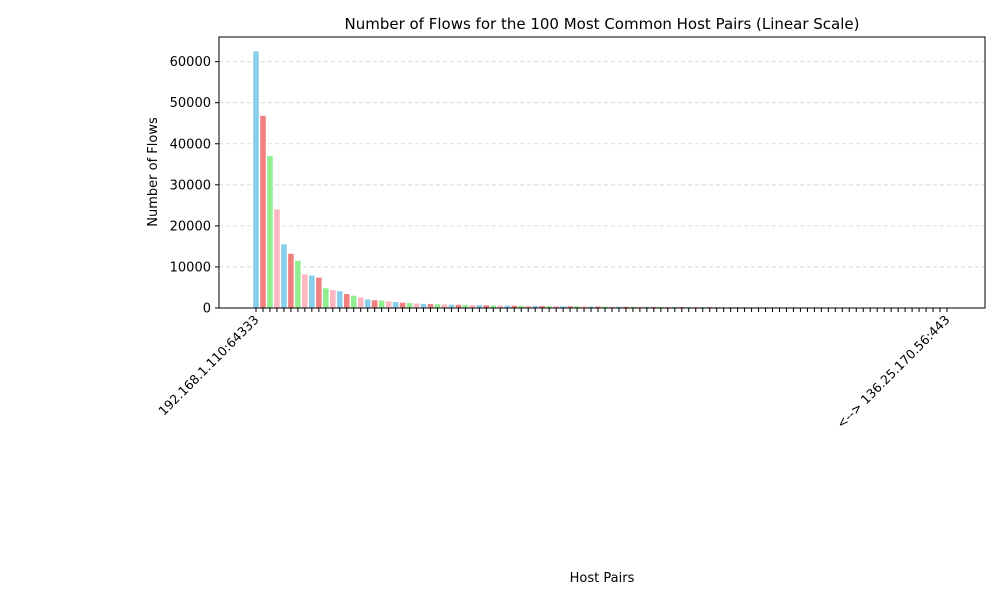  What do you see at coordinates (190, 103) in the screenshot?
I see `y-tick-label: 50000` at bounding box center [190, 103].